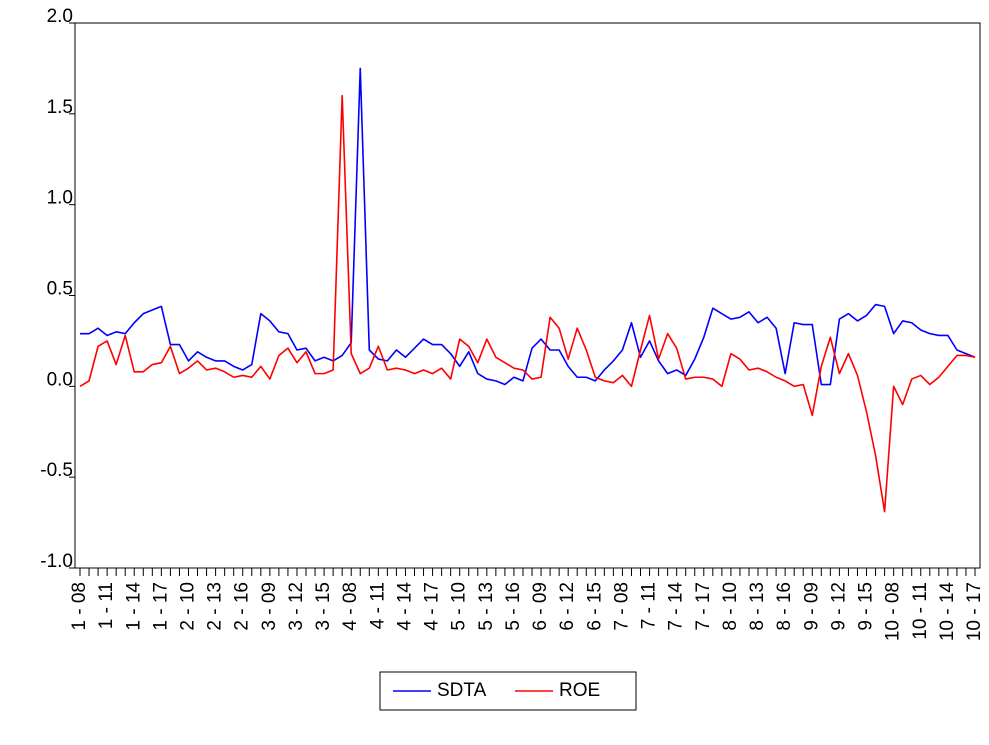 Image resolution: width=989 pixels, height=745 pixels. What do you see at coordinates (579, 690) in the screenshot?
I see `legend-label: ROE` at bounding box center [579, 690].